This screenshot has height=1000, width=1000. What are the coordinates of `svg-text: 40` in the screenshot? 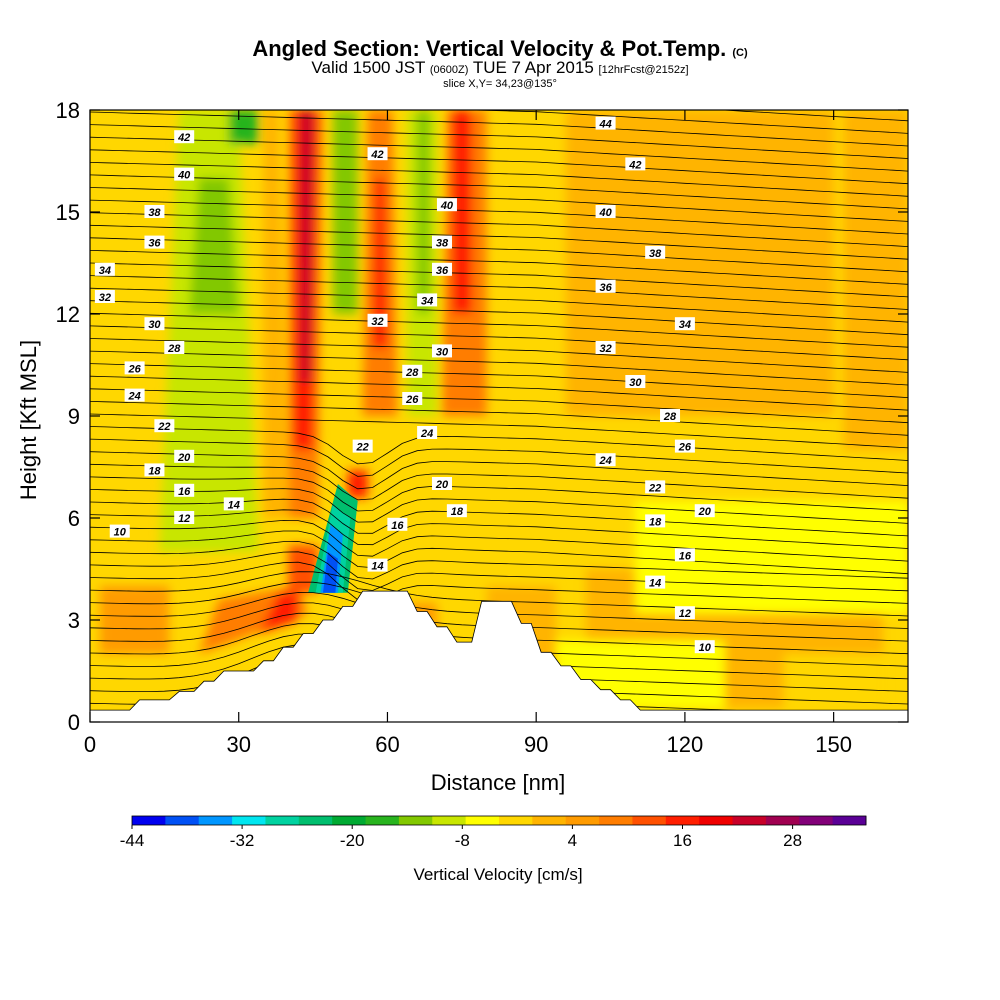 It's located at (605, 213).